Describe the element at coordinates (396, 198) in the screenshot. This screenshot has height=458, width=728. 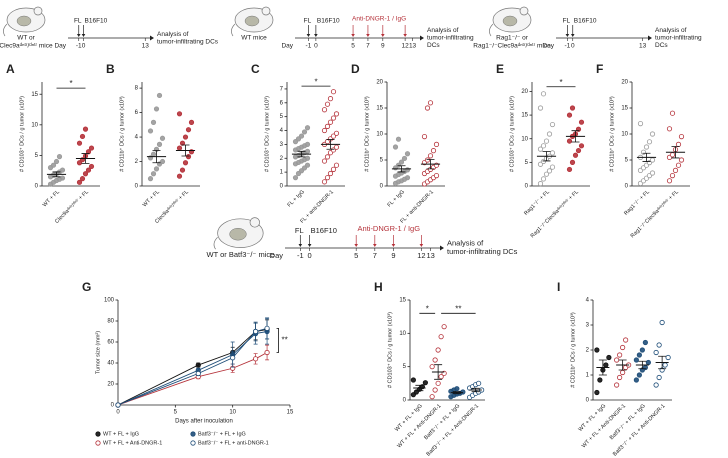
I see `x-tick-label: FL + IgG` at that location.